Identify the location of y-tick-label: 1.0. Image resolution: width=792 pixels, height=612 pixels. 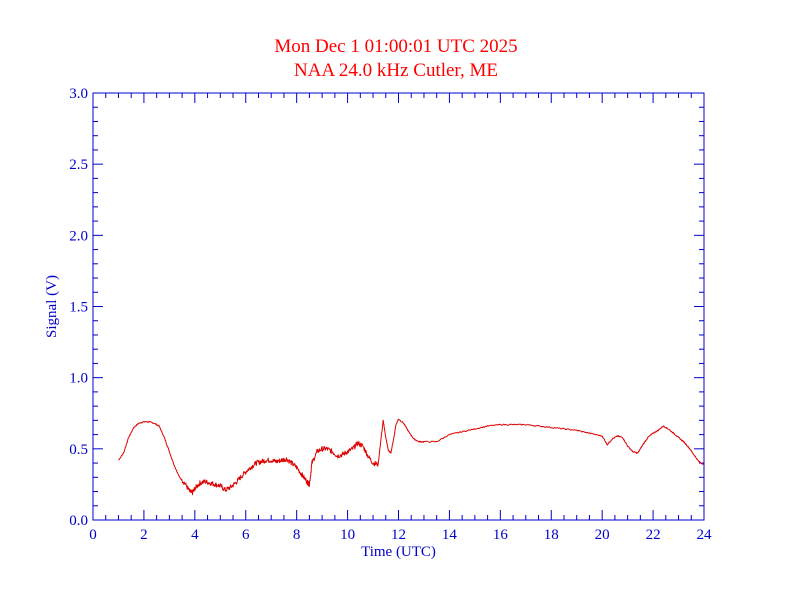
(78, 379).